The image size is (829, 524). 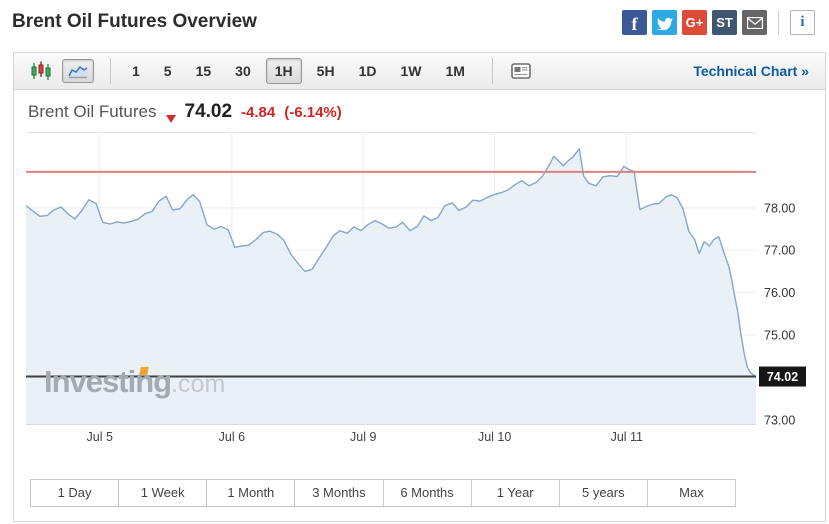 What do you see at coordinates (163, 493) in the screenshot?
I see `range-1-week-button: 1 Week` at bounding box center [163, 493].